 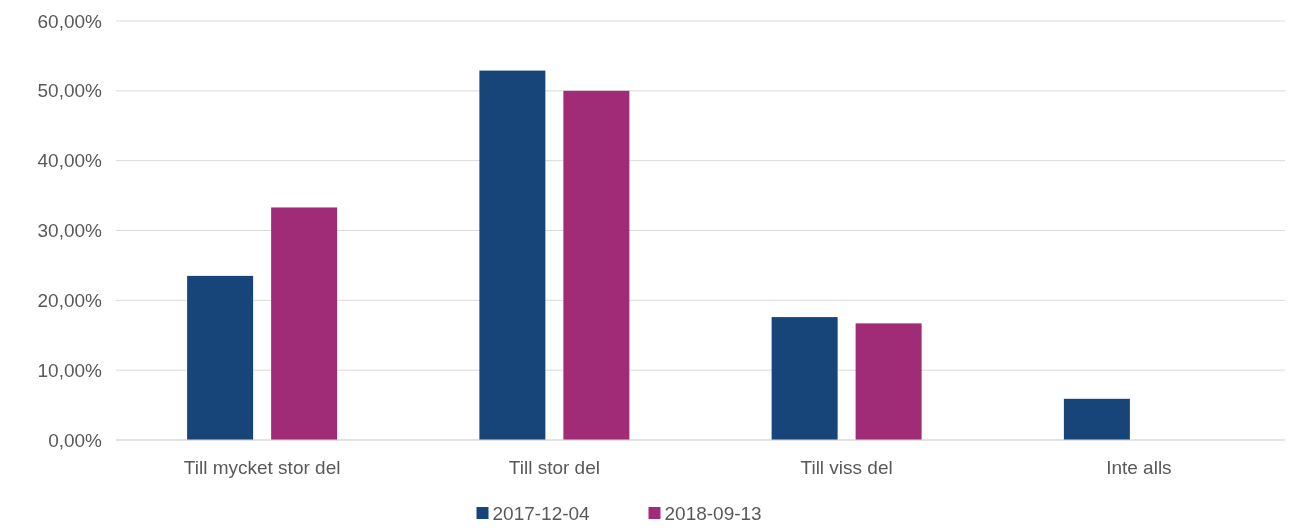 I want to click on x-tick-label: Inte alls, so click(x=1139, y=467).